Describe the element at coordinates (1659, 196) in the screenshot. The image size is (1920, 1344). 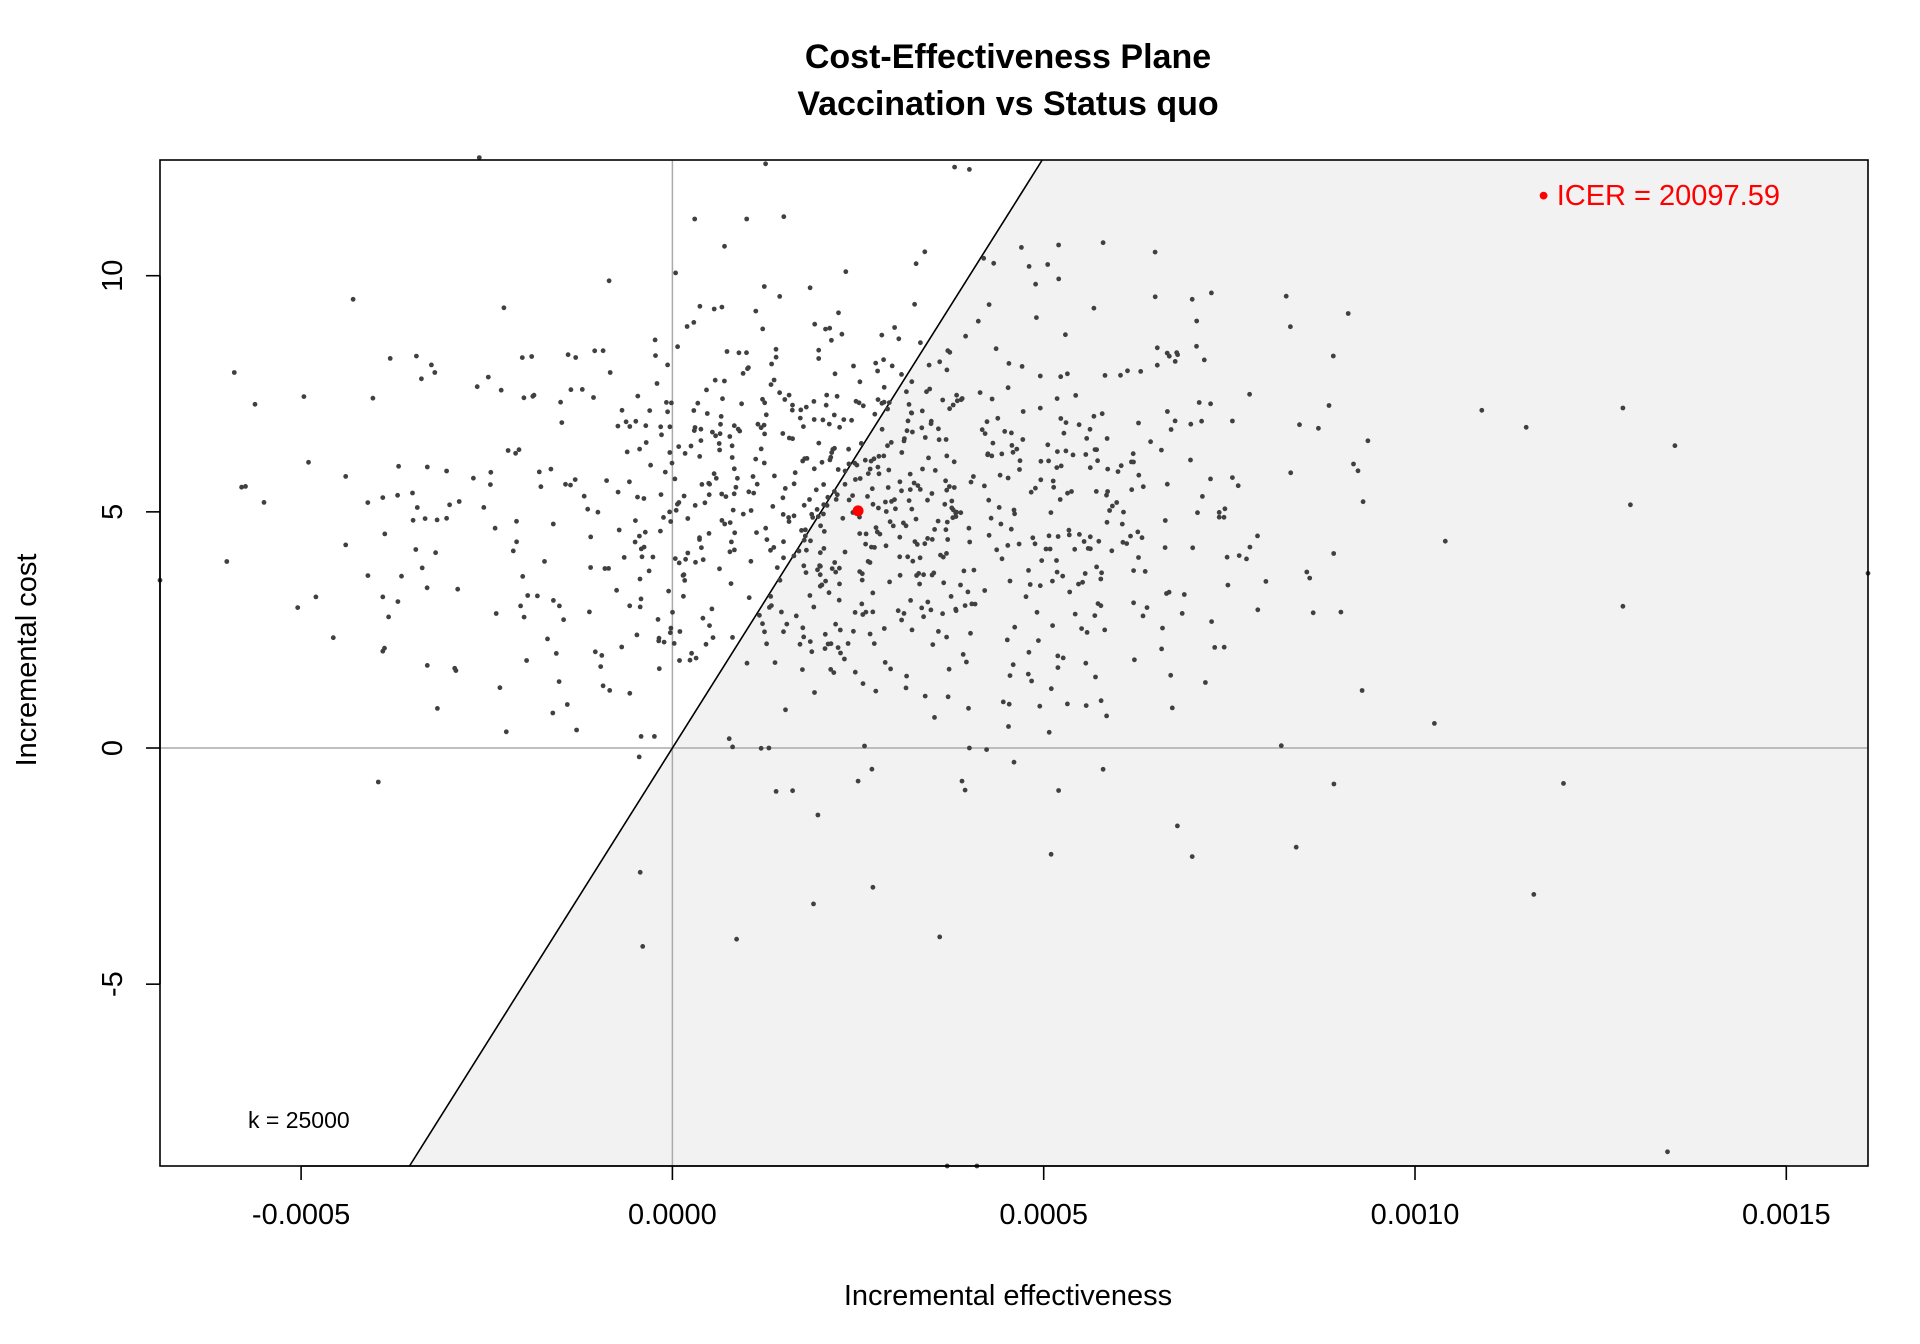
I see `icer-label: • ICER = 20097.59` at that location.